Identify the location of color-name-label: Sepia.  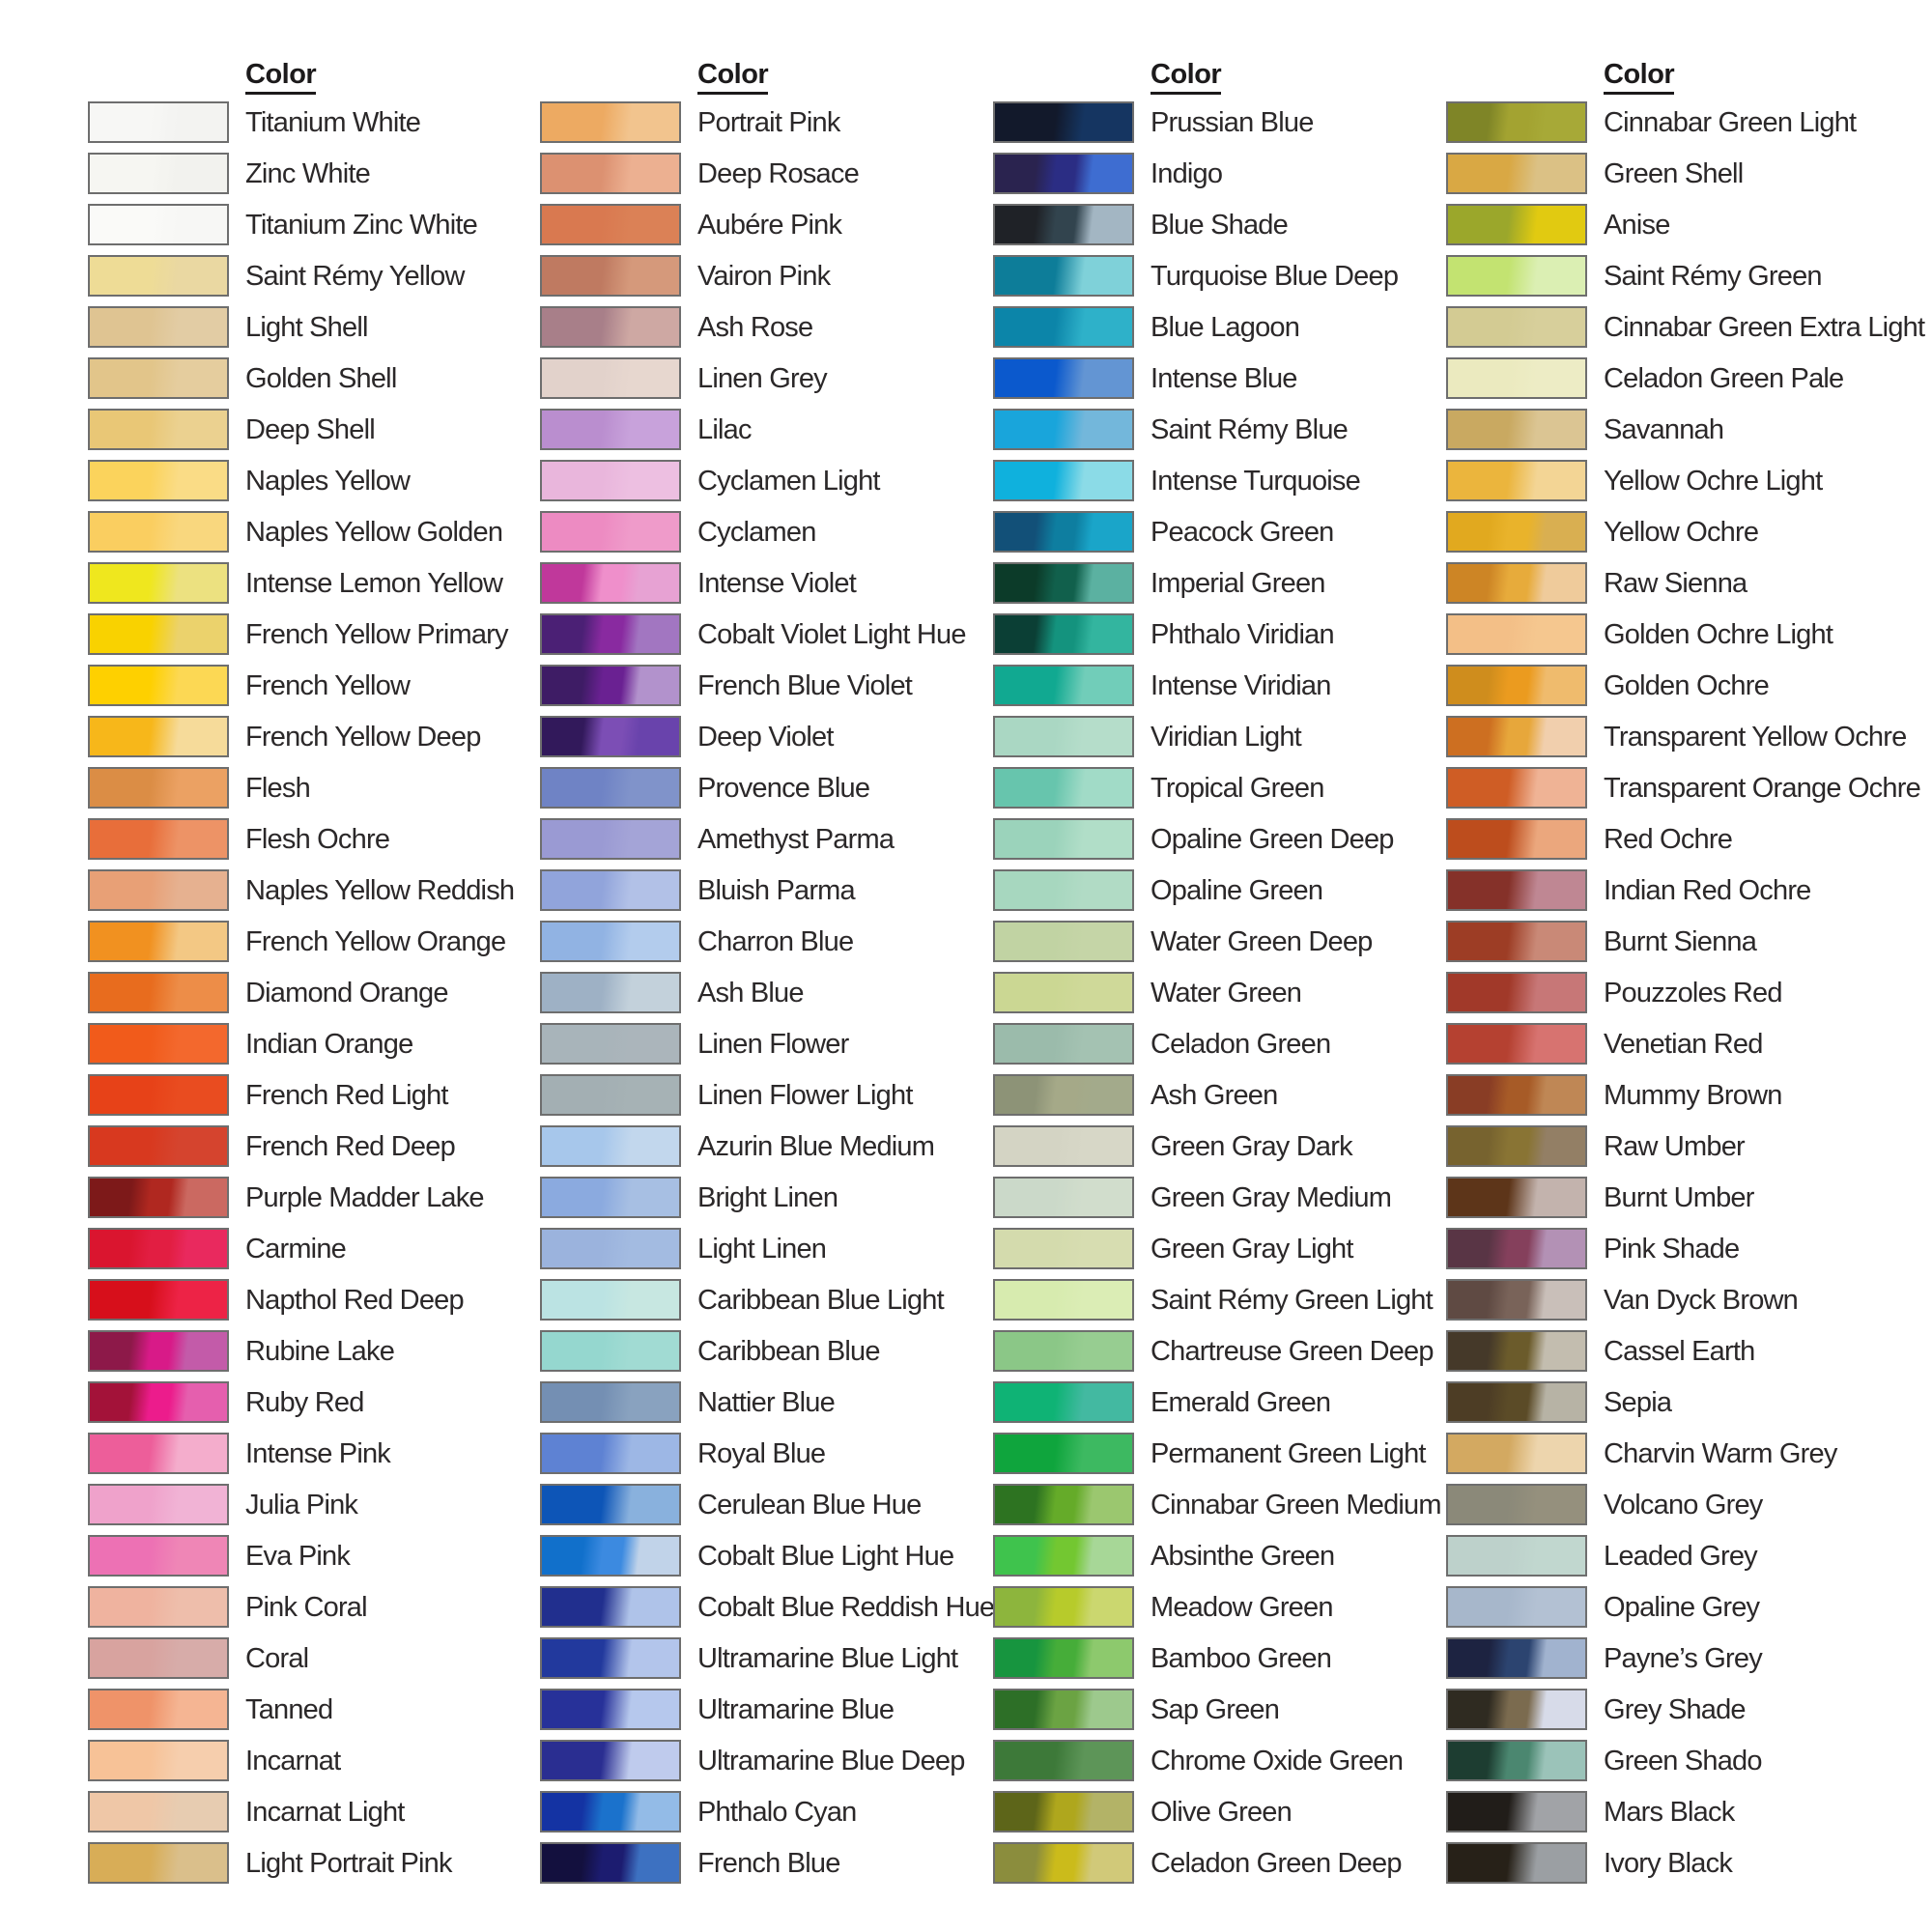
(1638, 1402).